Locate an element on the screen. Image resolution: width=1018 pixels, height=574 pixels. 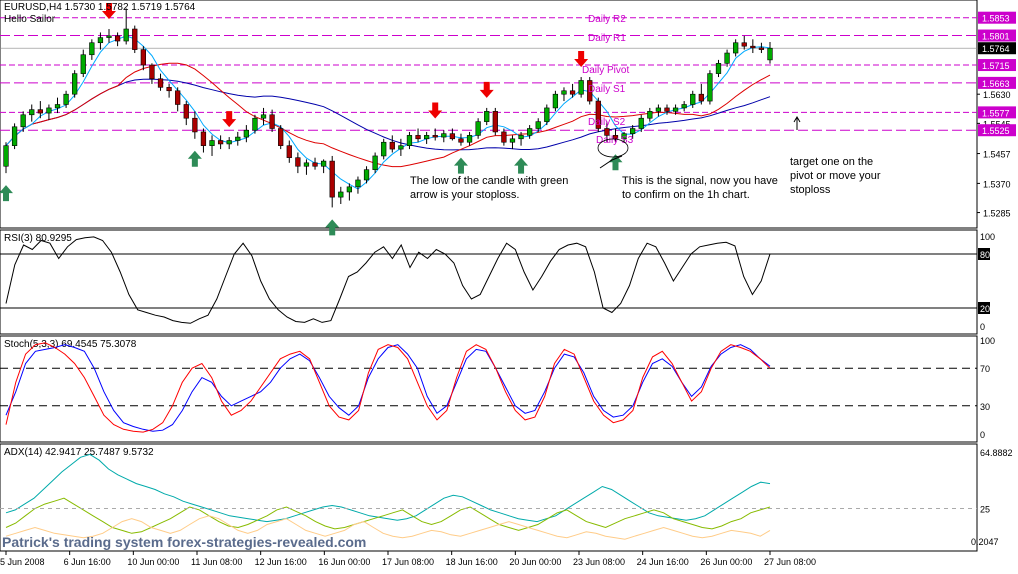
adx-header: ADX(14) 42.9417 25.7487 9.5732 is located at coordinates (79, 452).